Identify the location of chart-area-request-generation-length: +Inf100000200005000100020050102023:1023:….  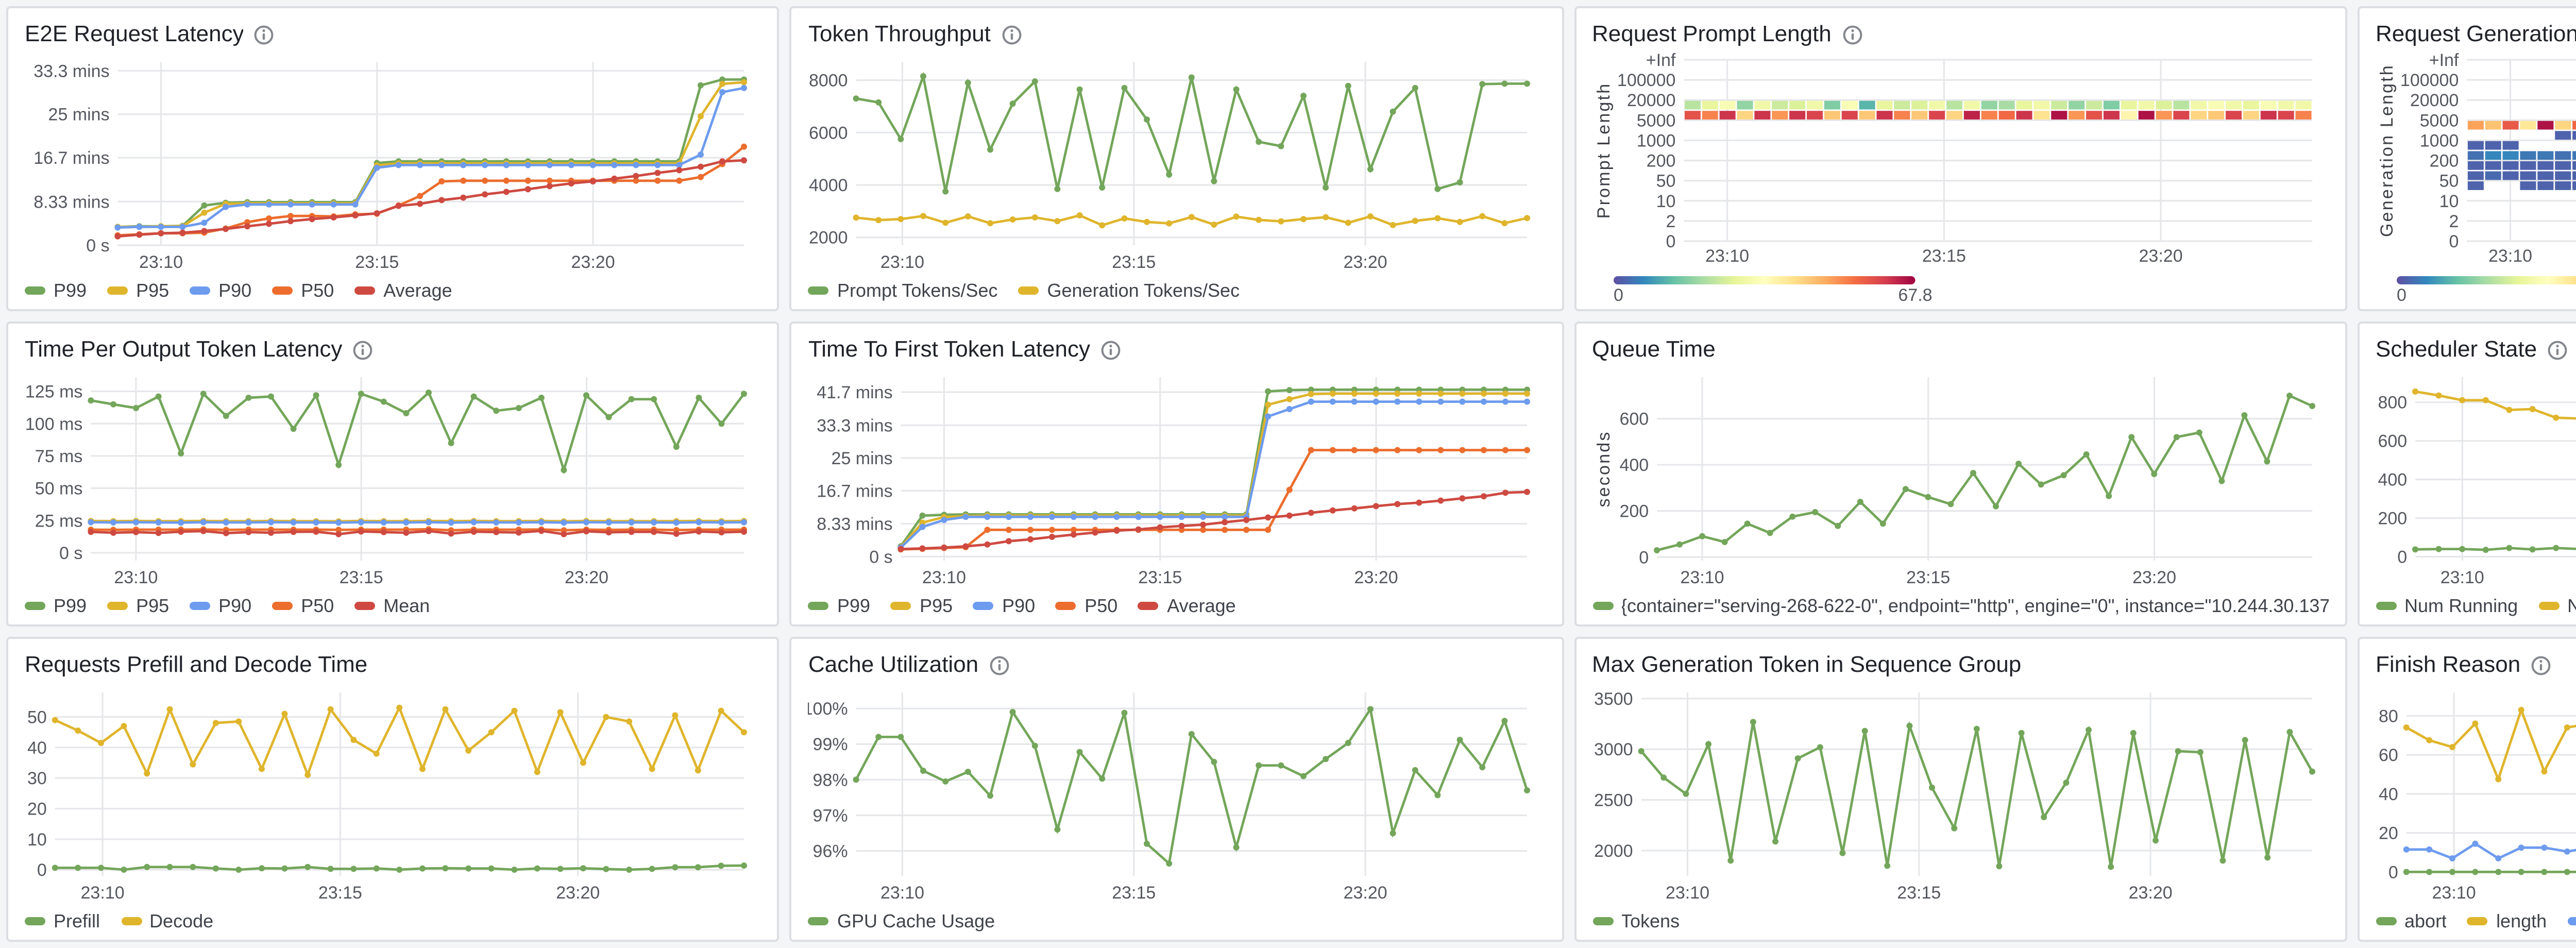
(2476, 176).